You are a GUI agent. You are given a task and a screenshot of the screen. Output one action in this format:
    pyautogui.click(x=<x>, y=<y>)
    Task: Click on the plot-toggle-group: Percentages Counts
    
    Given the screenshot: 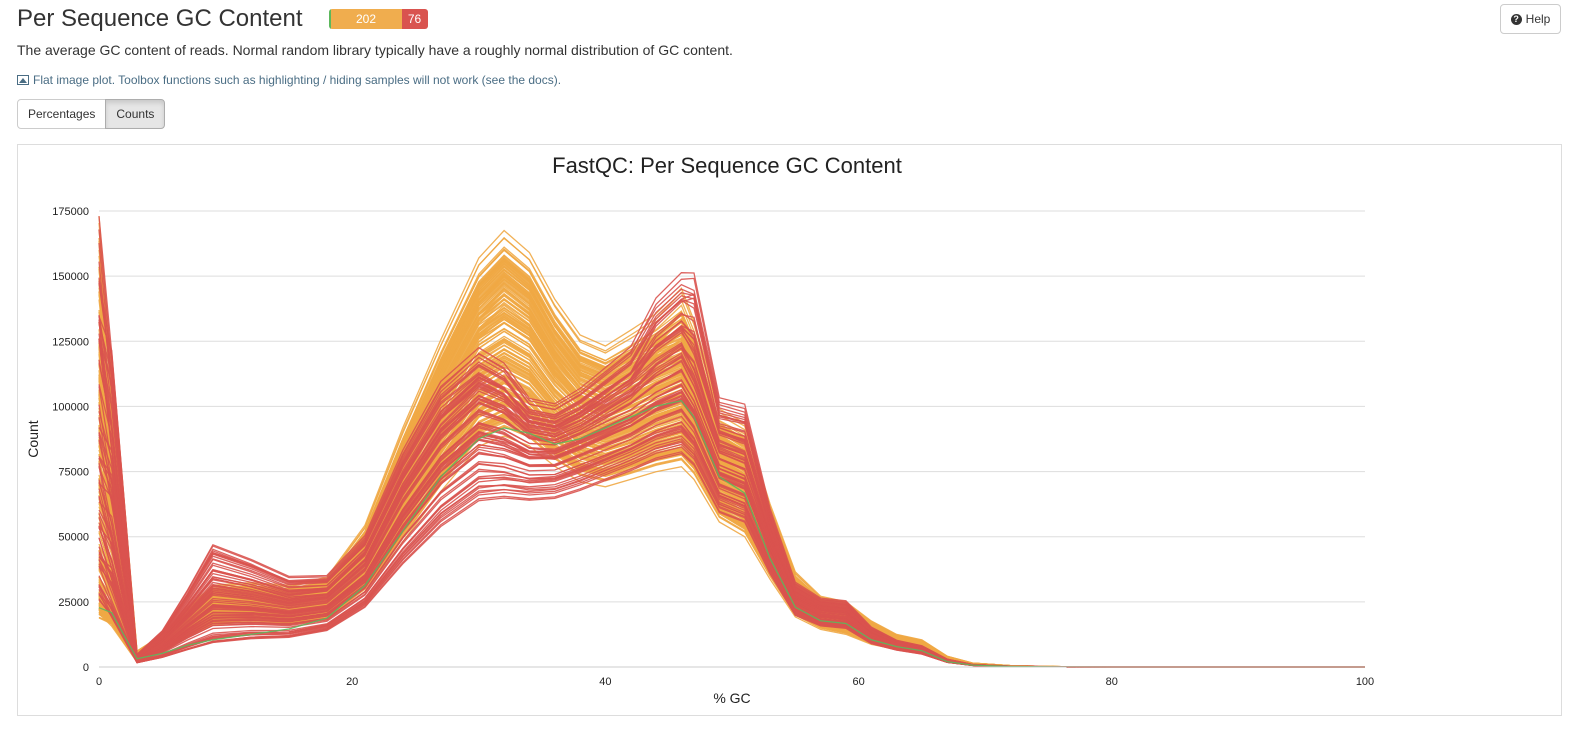 What is the action you would take?
    pyautogui.click(x=91, y=114)
    